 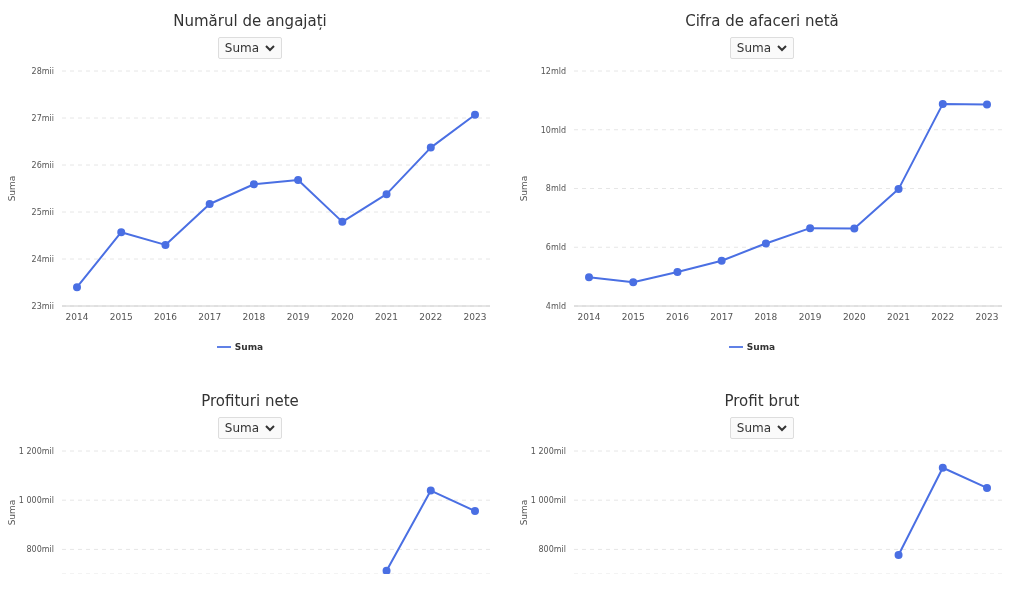 I want to click on y-tick-label: 4mld, so click(x=555, y=306).